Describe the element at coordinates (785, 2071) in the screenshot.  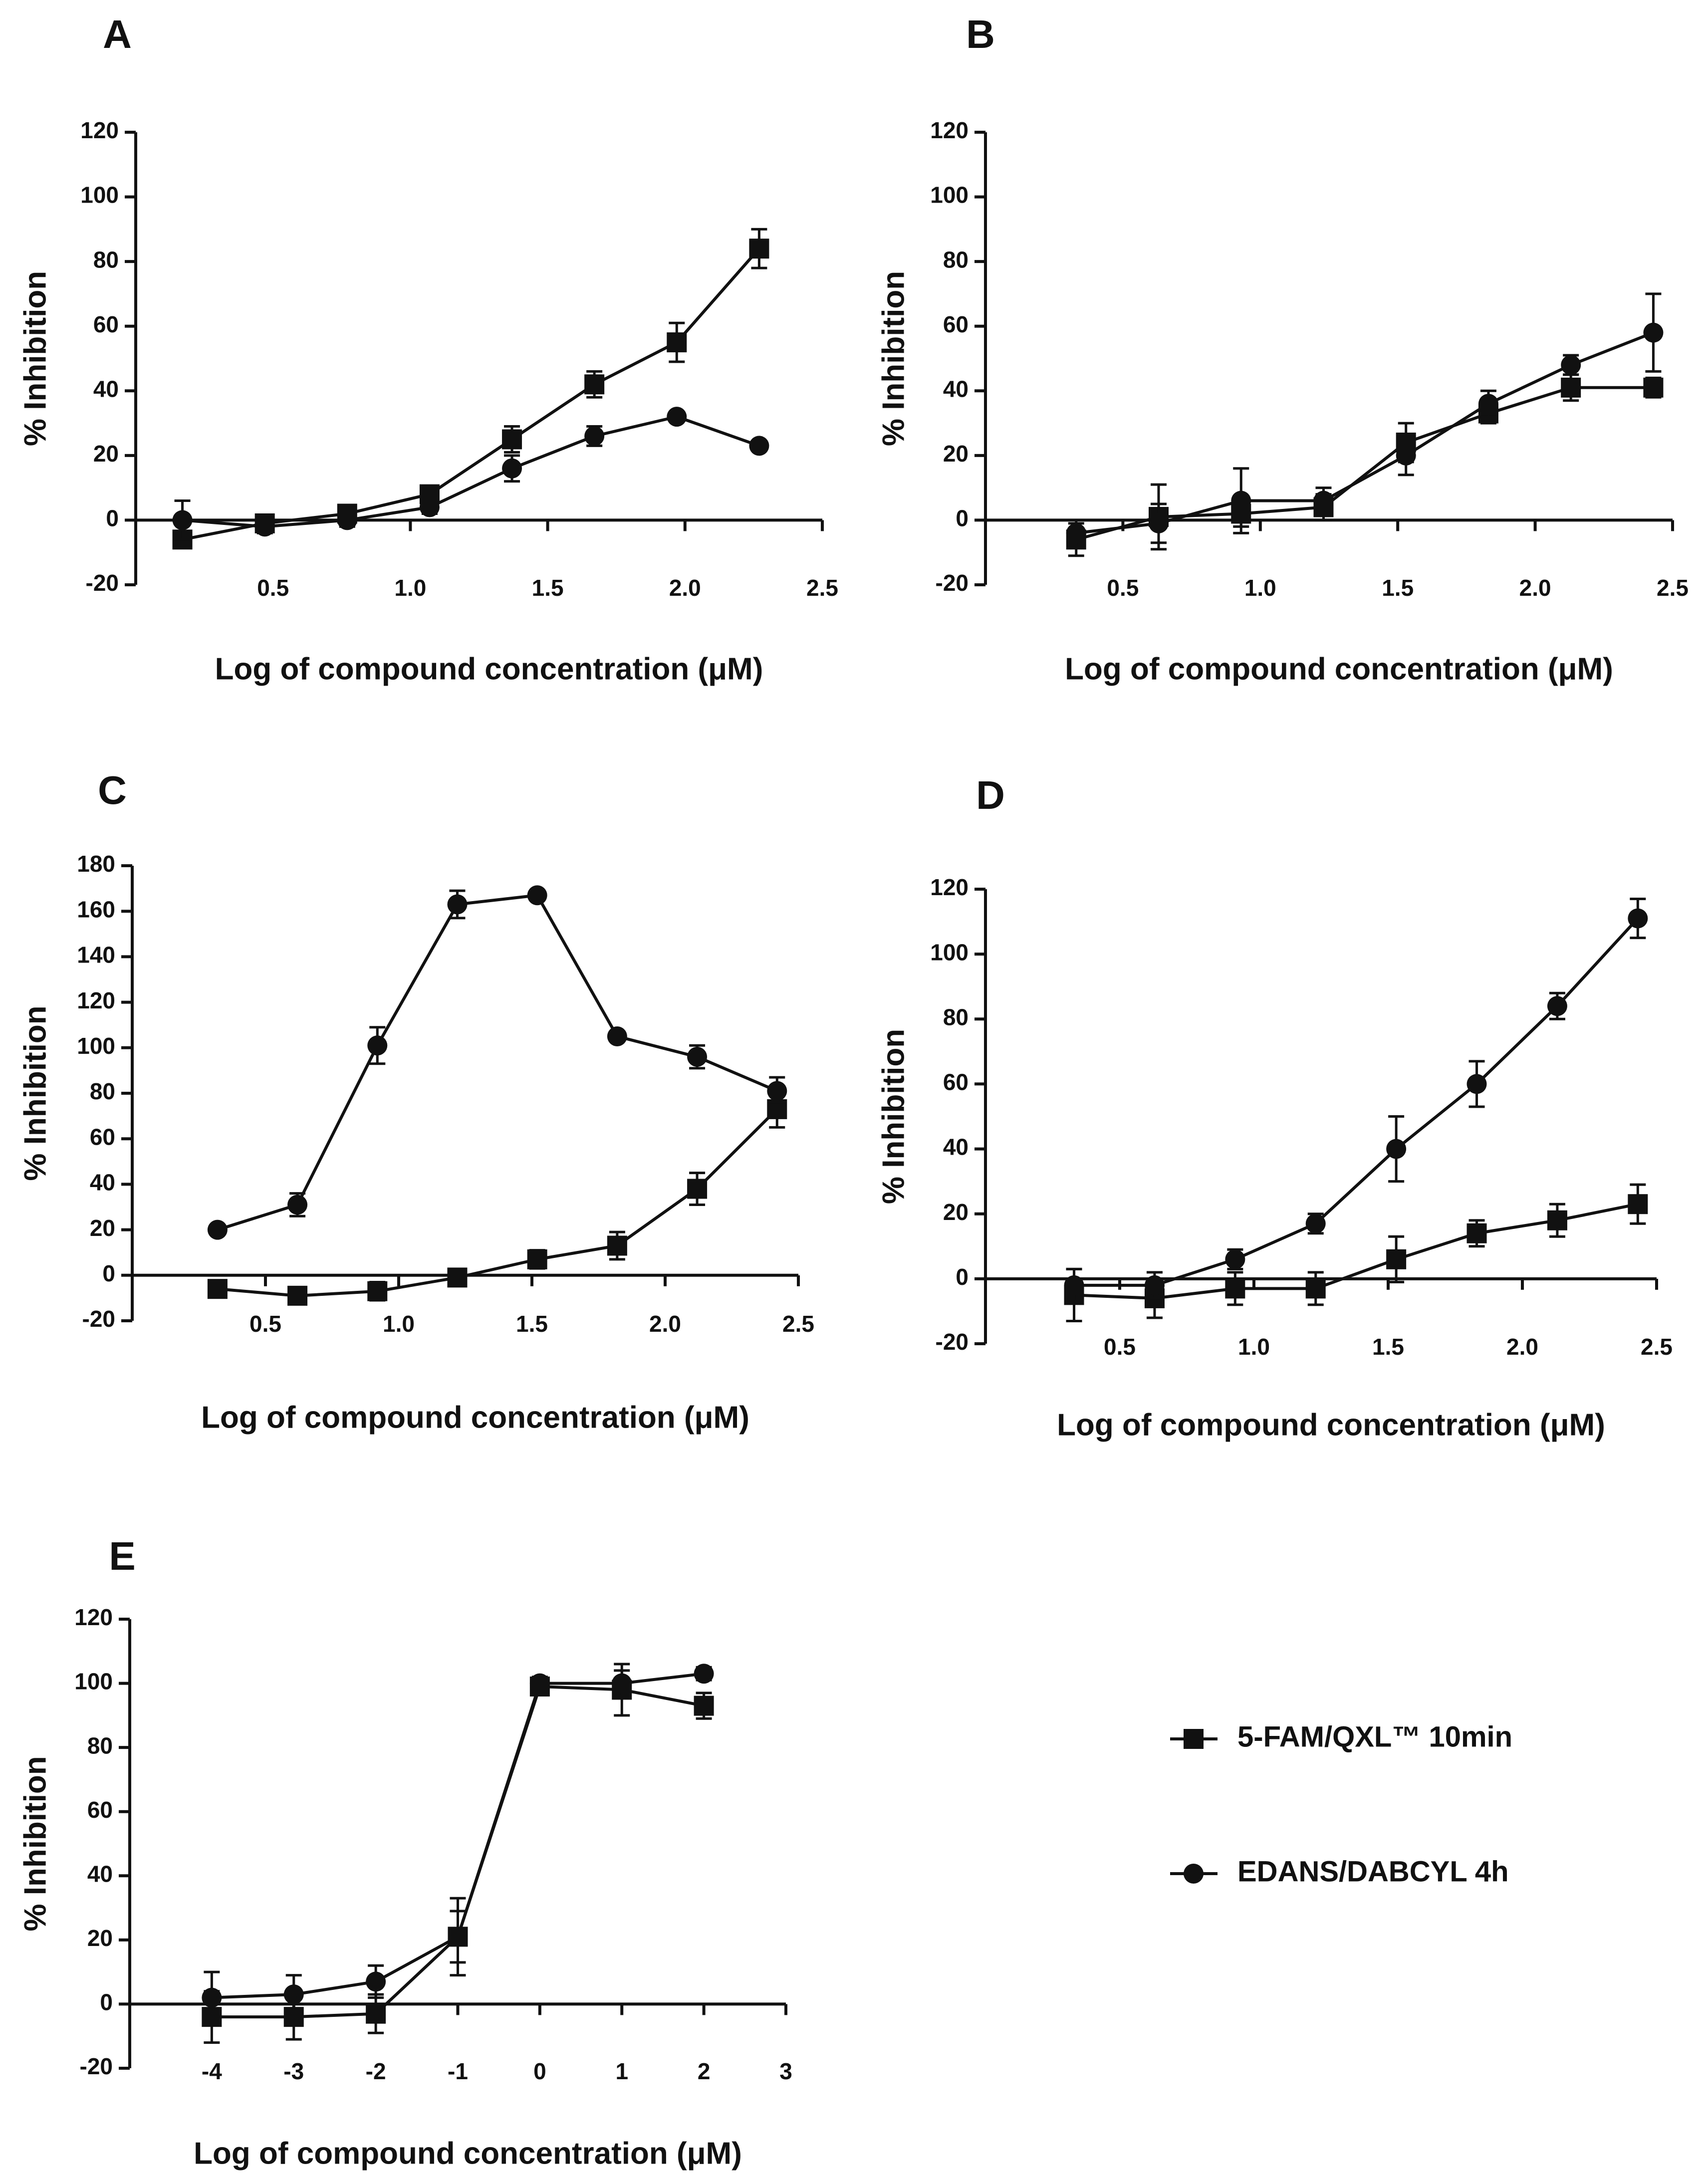
I see `x-tick-label: 3` at that location.